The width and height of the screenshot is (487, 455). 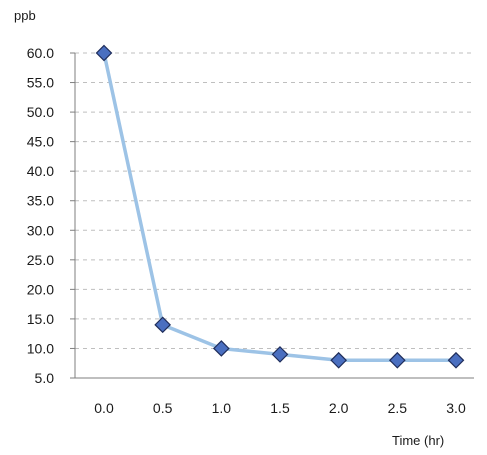 I want to click on y-tick-label: 20.0, so click(x=40, y=289).